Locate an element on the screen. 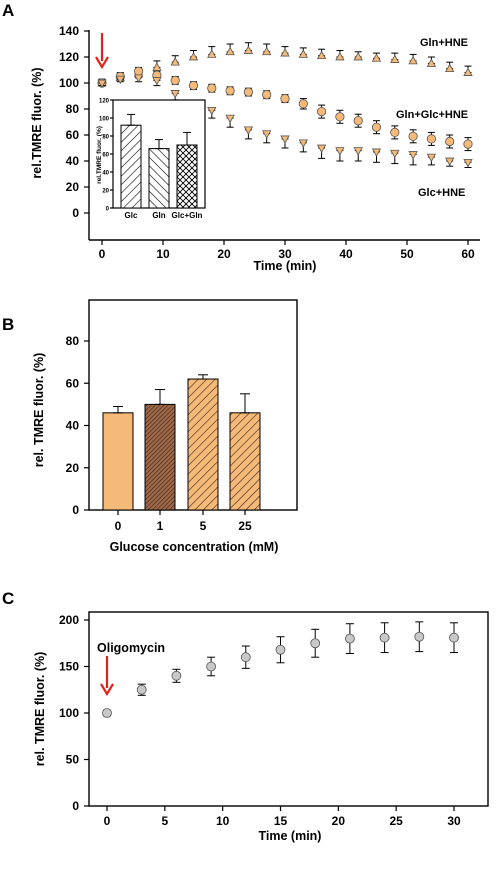 The width and height of the screenshot is (500, 870). series-label-gln-glc-hne: Gln+Glc+HNE is located at coordinates (432, 115).